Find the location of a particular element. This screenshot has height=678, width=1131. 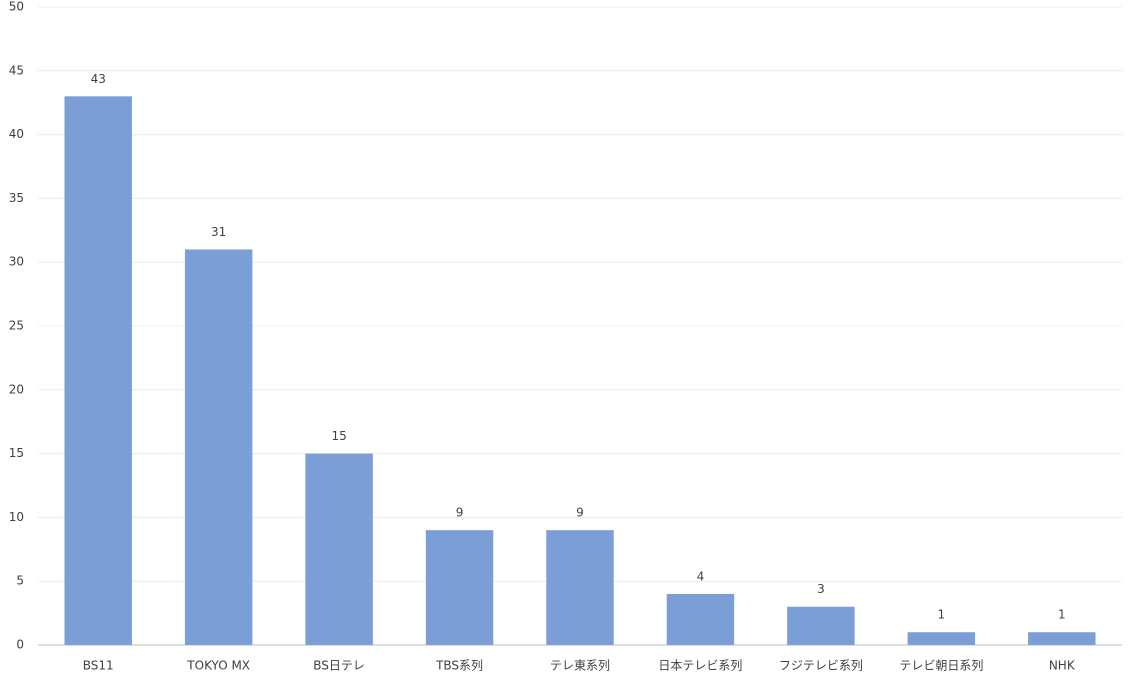

x-tick-label: フジテレビ系列 is located at coordinates (821, 666).